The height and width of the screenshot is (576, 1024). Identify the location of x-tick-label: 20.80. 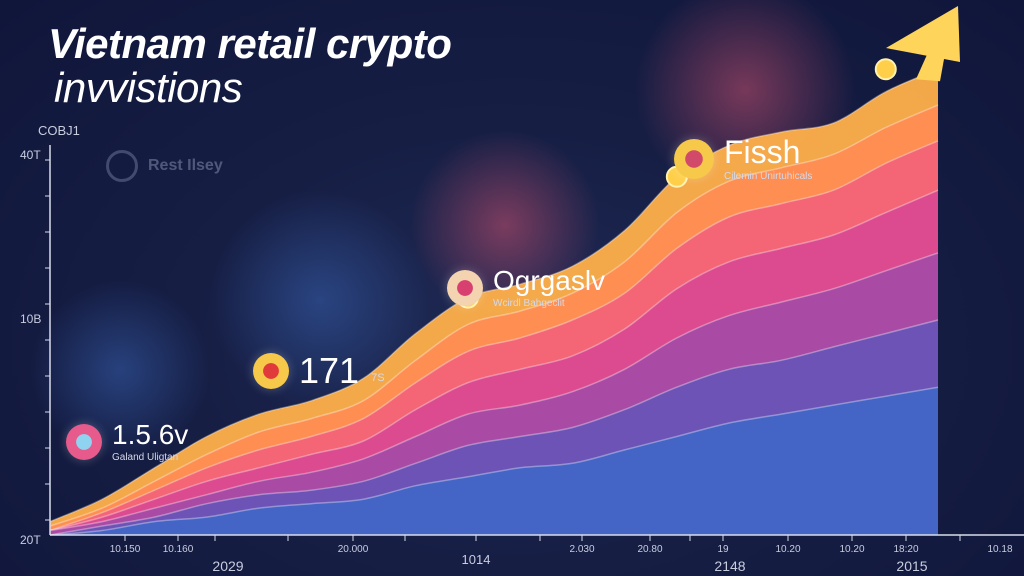
(650, 549).